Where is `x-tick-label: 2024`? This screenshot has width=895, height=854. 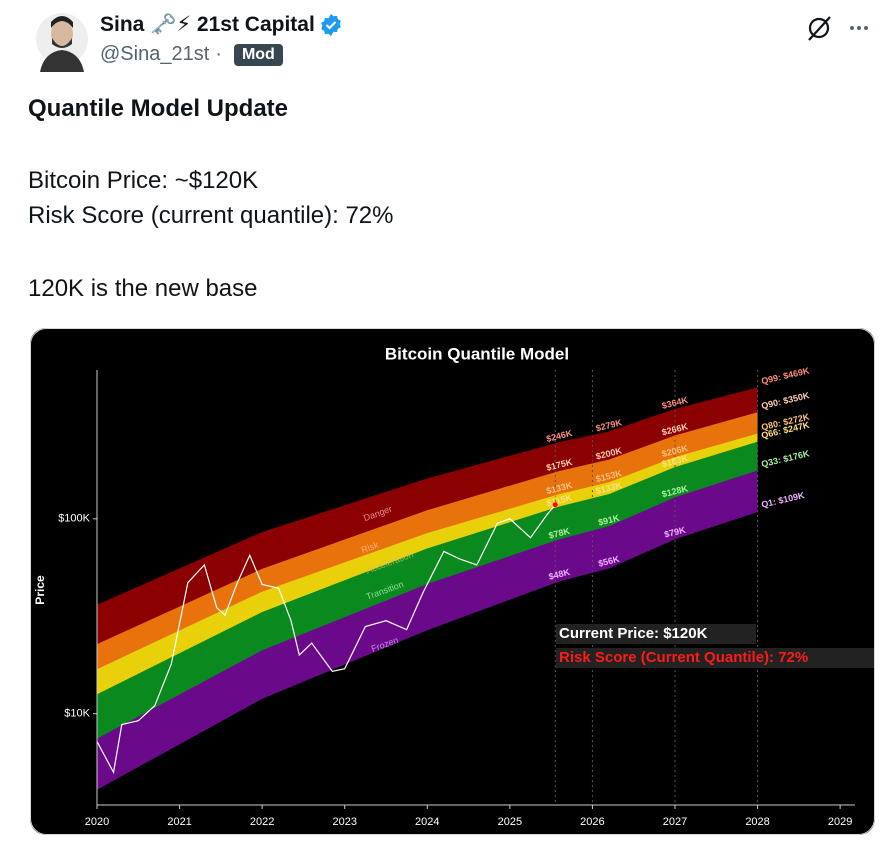 x-tick-label: 2024 is located at coordinates (427, 822).